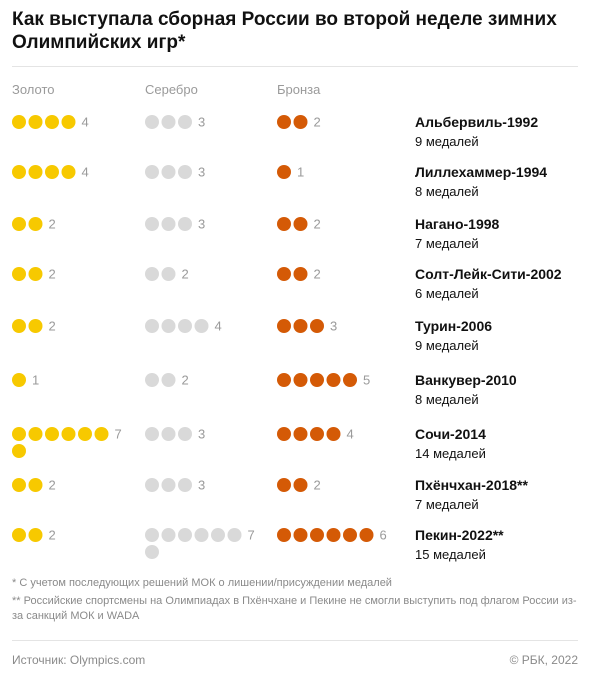 Image resolution: width=590 pixels, height=681 pixels. I want to click on total-medals-label: 6 медалей, so click(447, 293).